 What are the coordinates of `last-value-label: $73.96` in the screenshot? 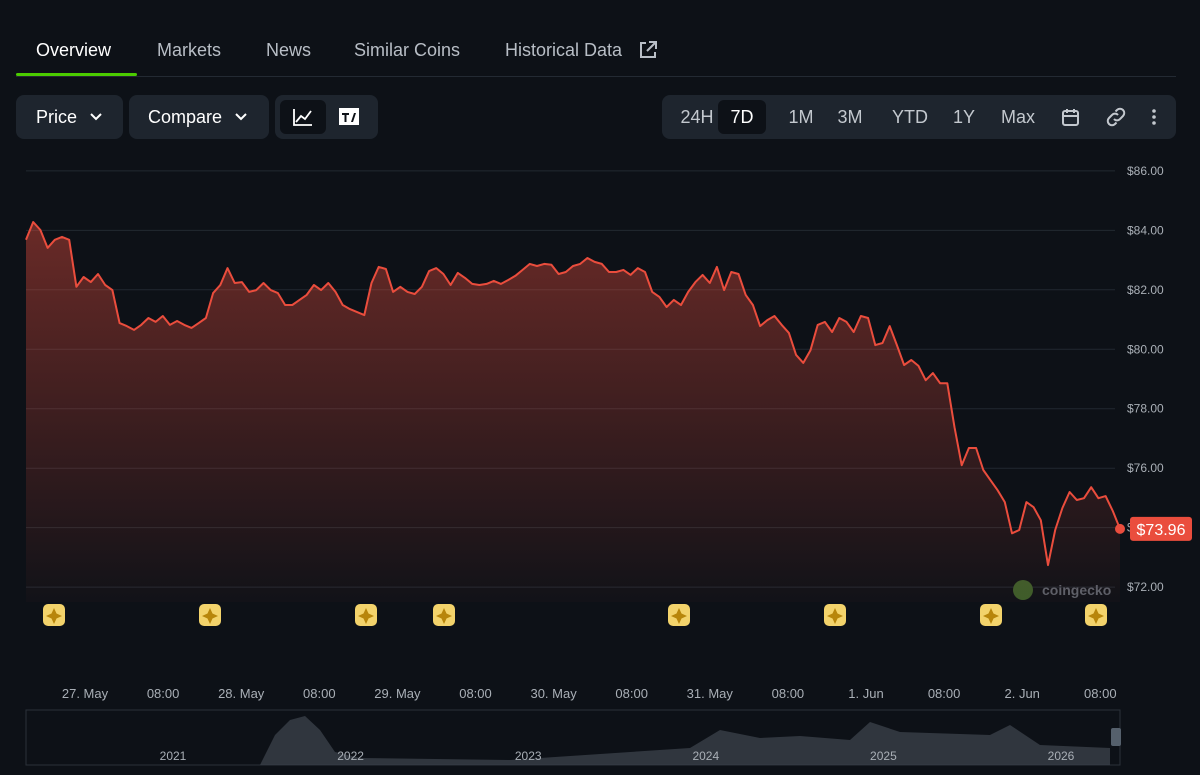 It's located at (1161, 530).